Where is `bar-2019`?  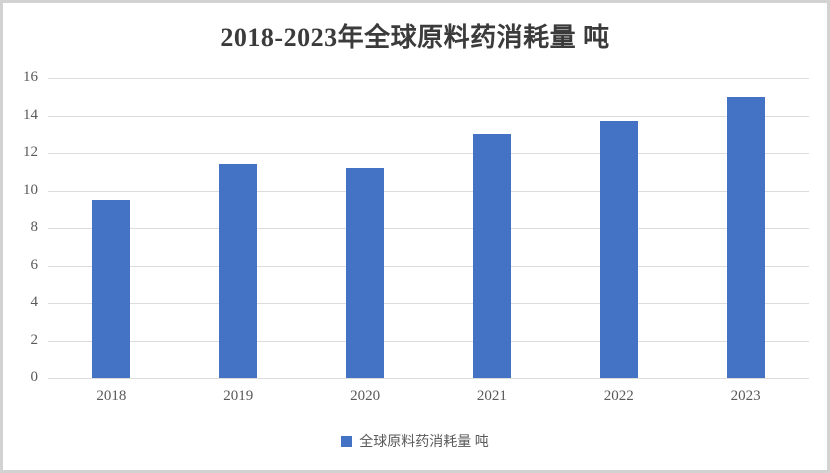
bar-2019 is located at coordinates (238, 271).